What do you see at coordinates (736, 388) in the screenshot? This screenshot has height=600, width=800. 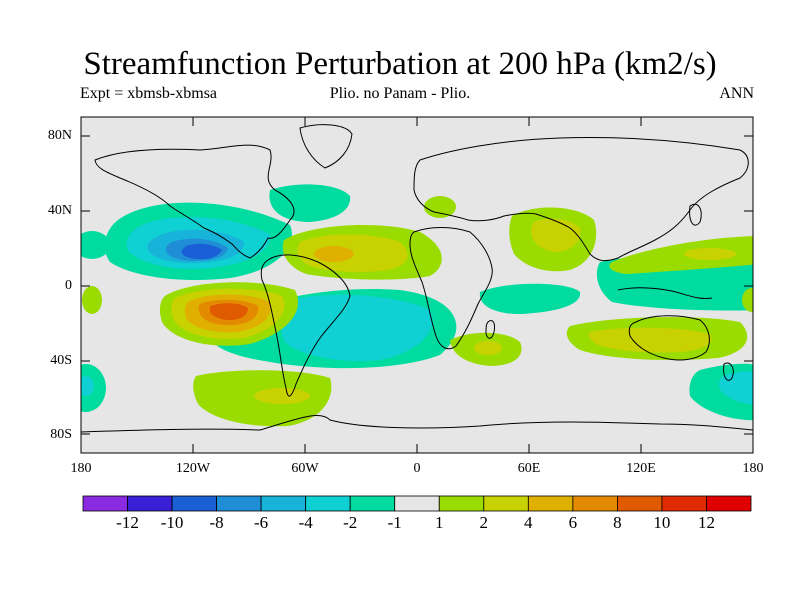 I see `contour-neg-2-so-e` at bounding box center [736, 388].